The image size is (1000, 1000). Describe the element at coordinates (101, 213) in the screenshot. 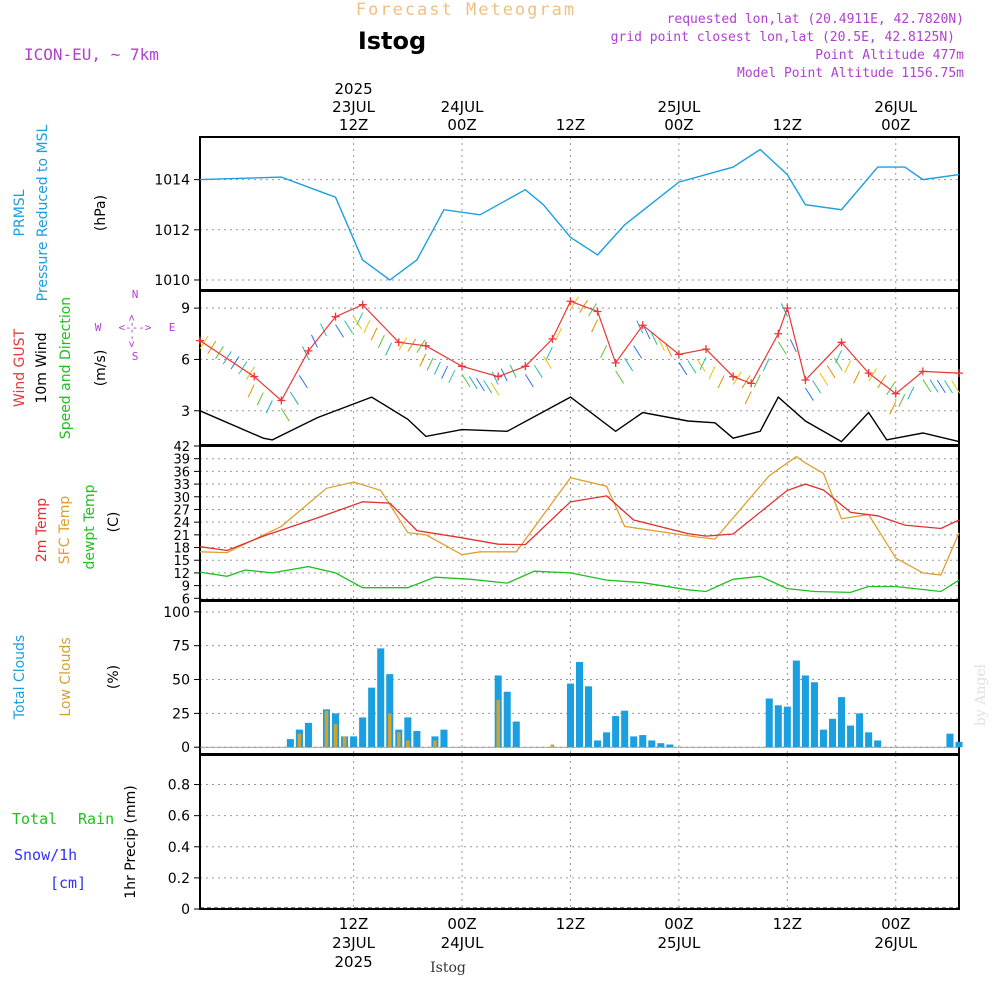

I see `pressure-unit: (hPa)` at that location.